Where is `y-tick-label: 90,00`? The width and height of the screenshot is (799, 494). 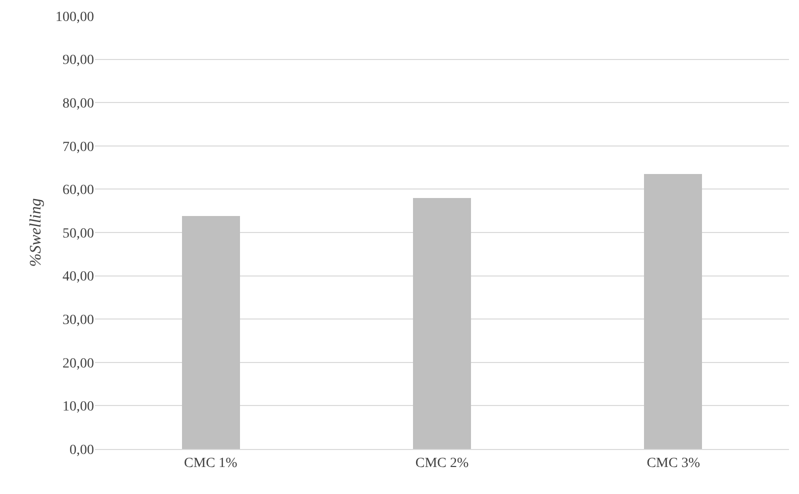 y-tick-label: 90,00 is located at coordinates (78, 60).